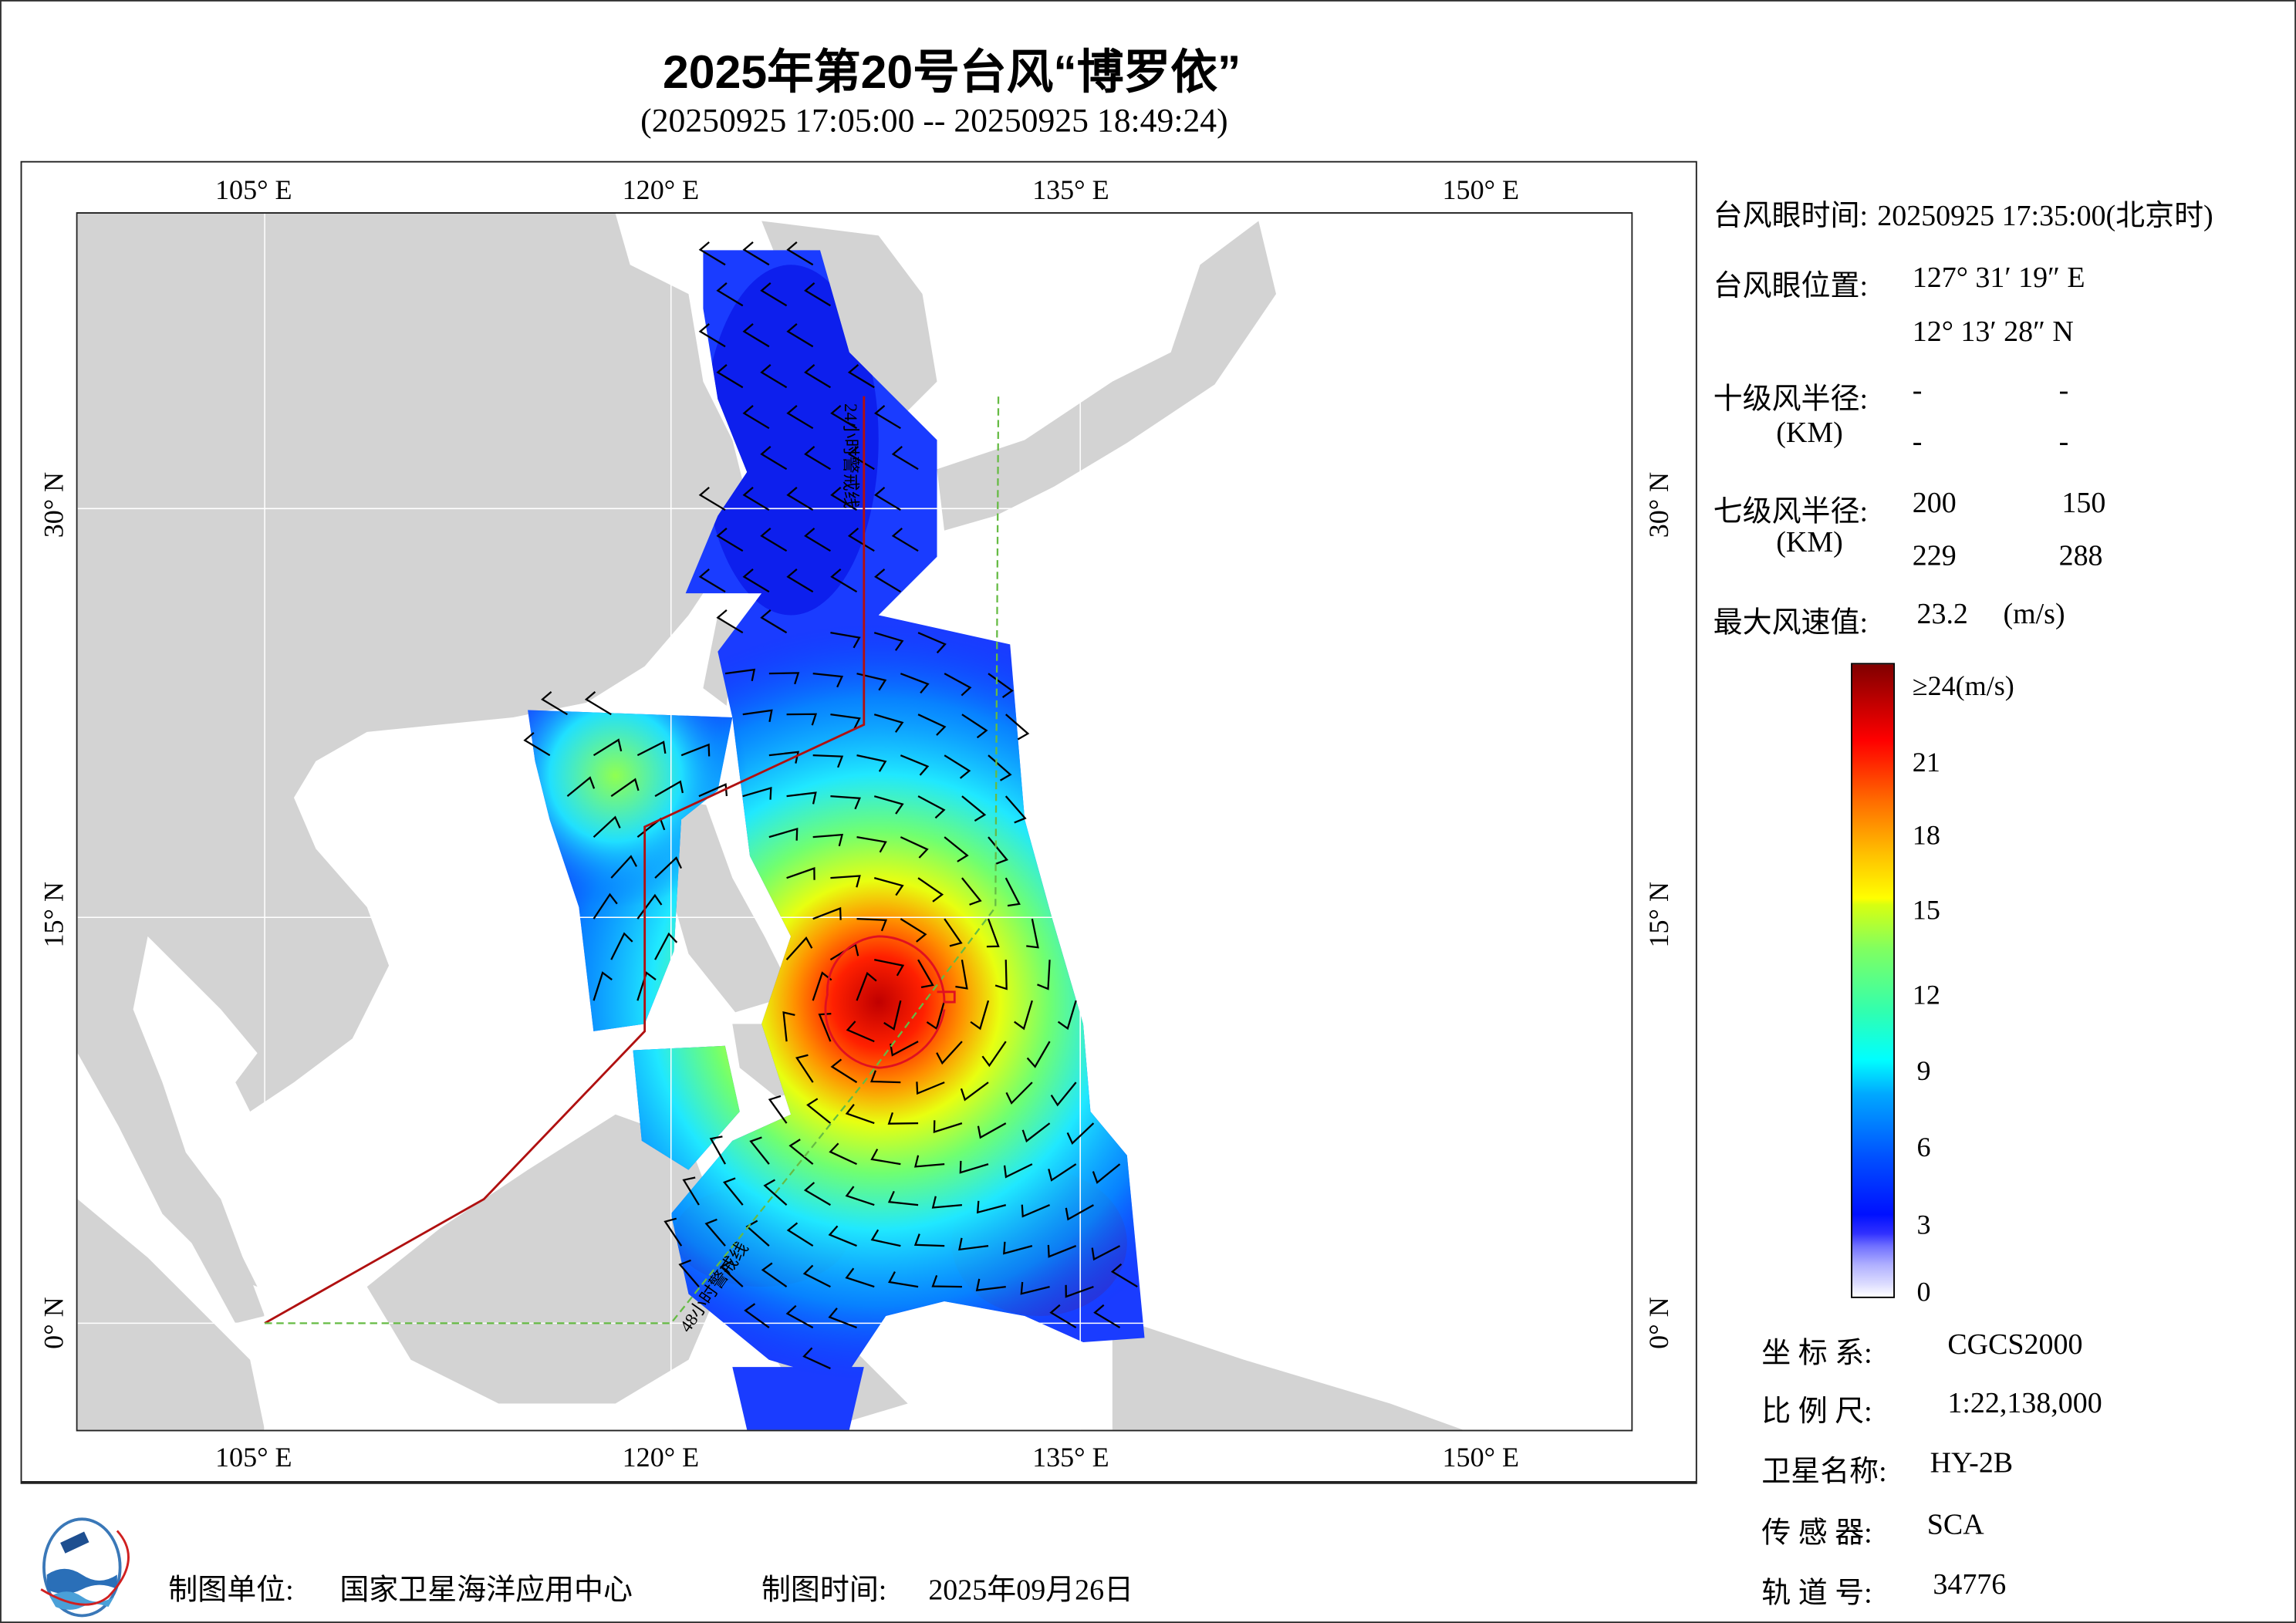 This screenshot has width=2296, height=1623. I want to click on lat-tick-left-30: 30° N, so click(55, 504).